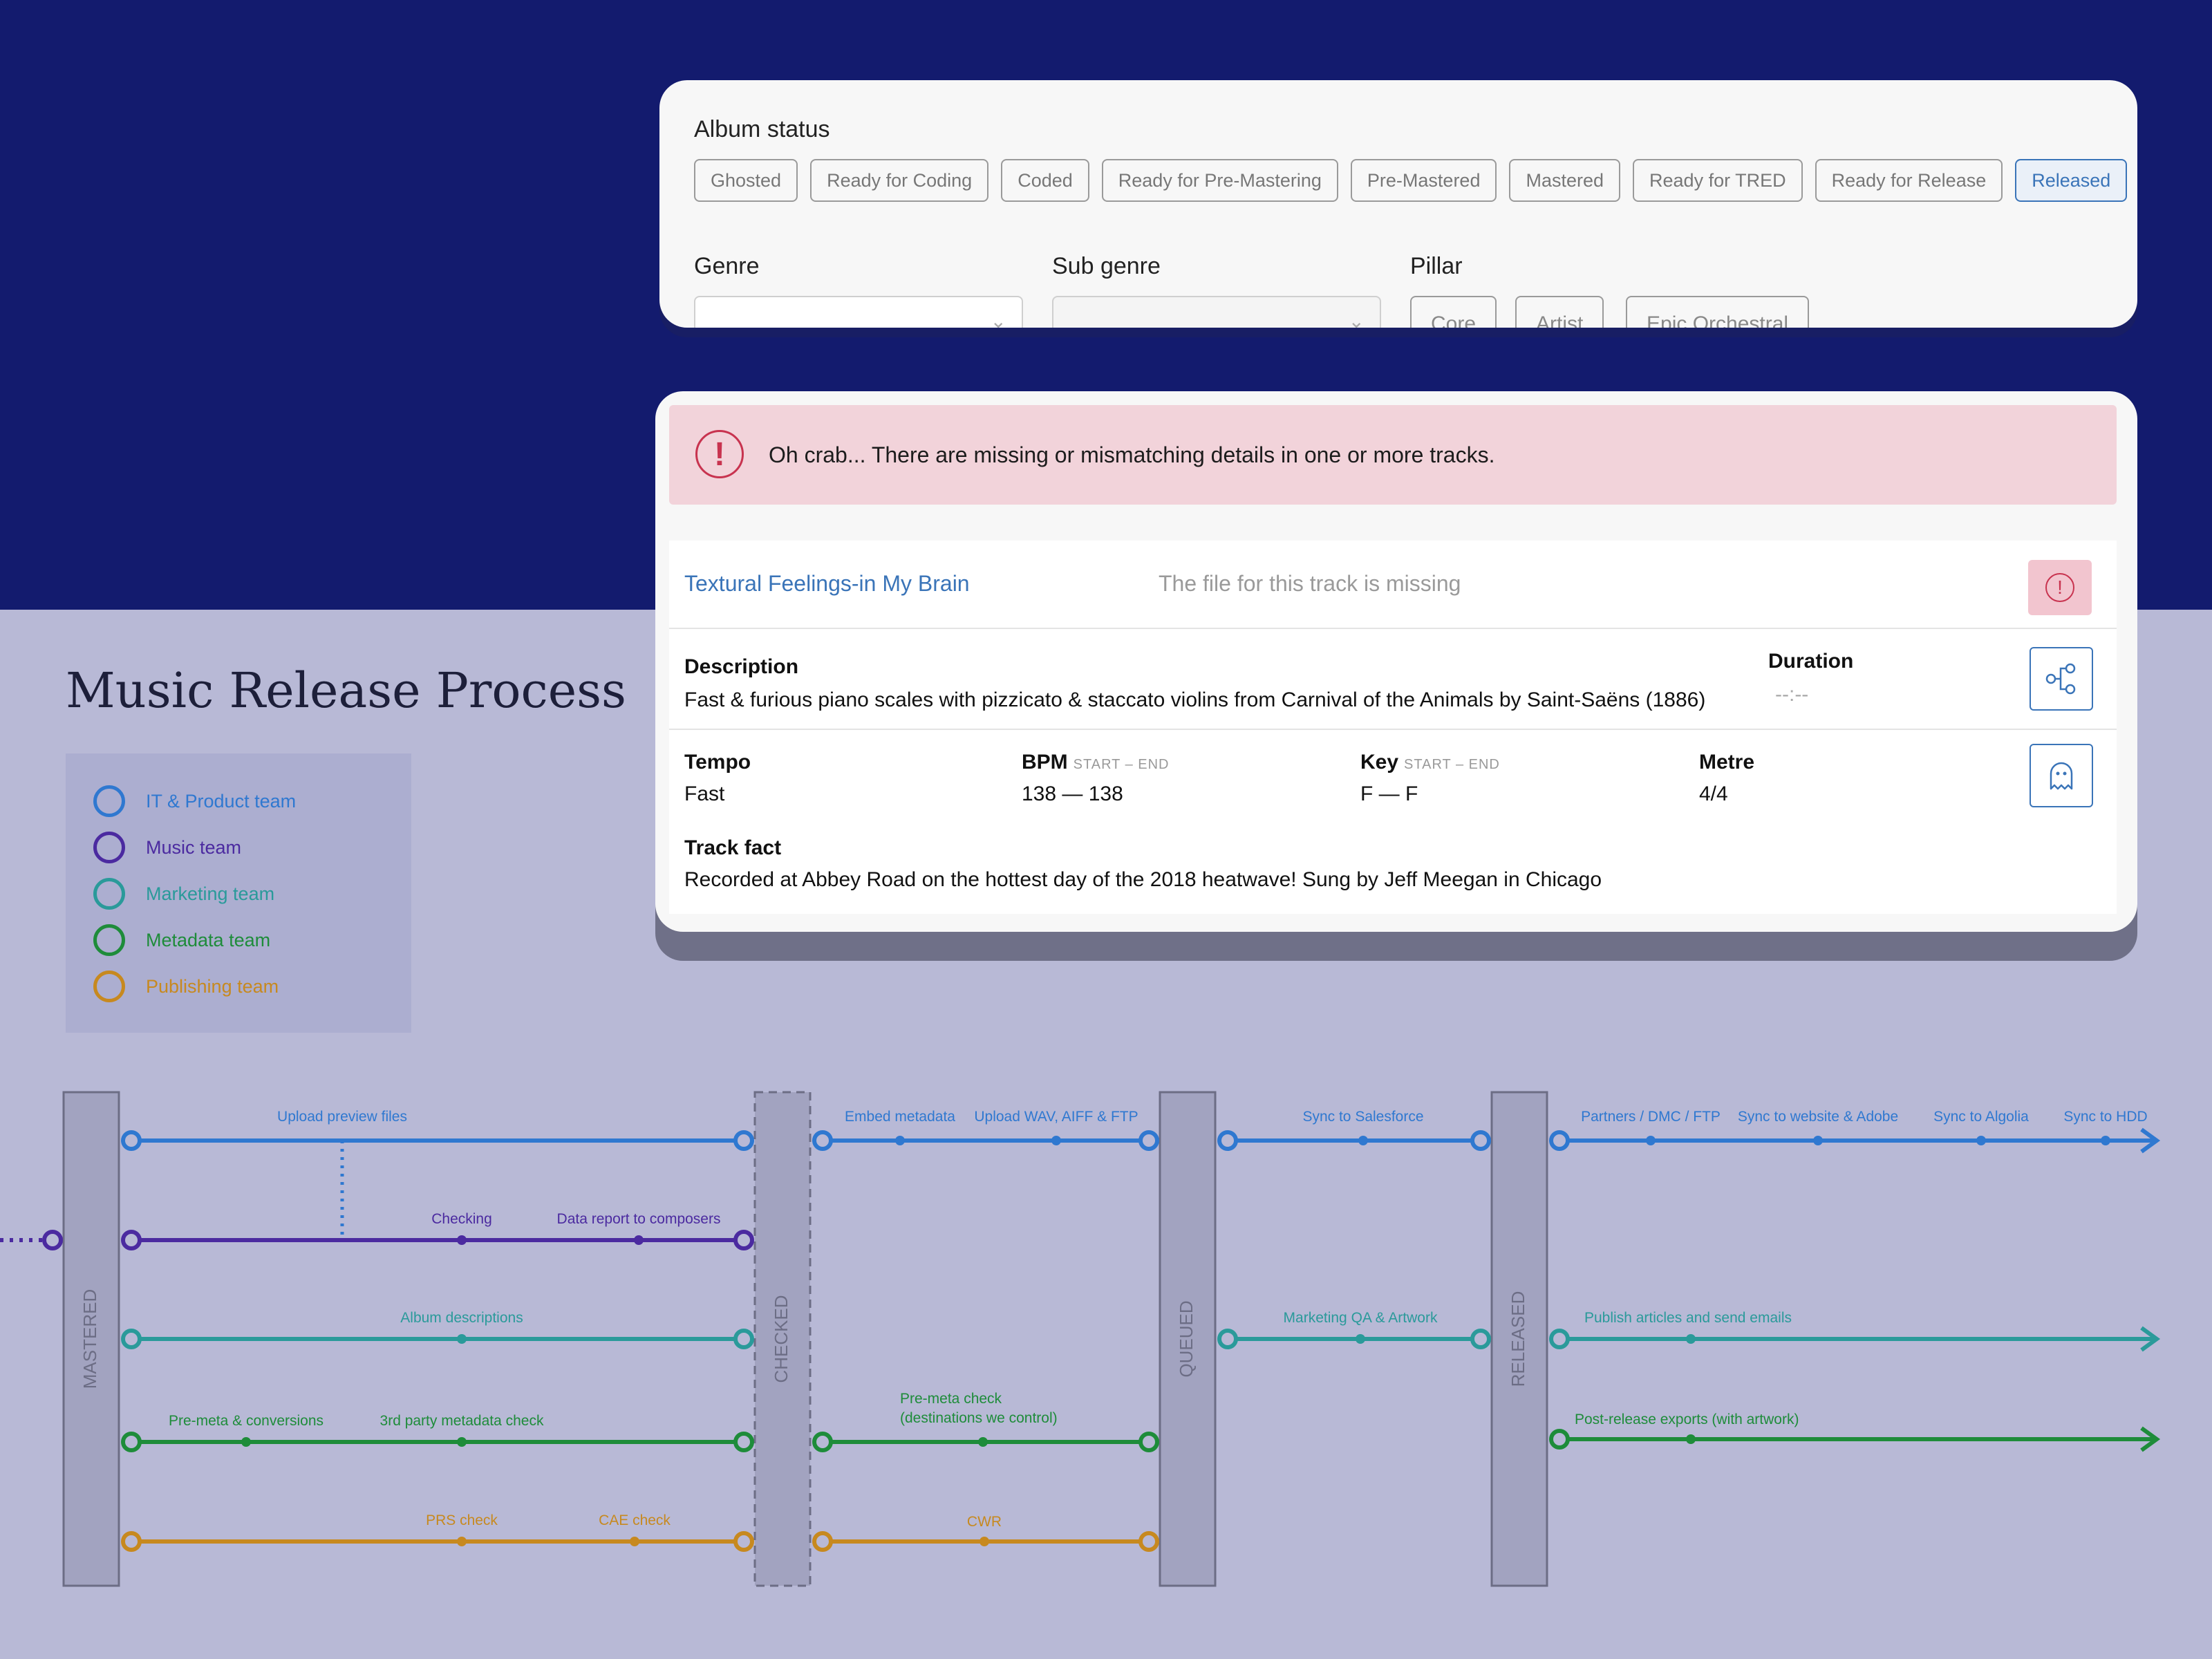 This screenshot has width=2212, height=1659. I want to click on step-label: Upload preview files, so click(342, 1117).